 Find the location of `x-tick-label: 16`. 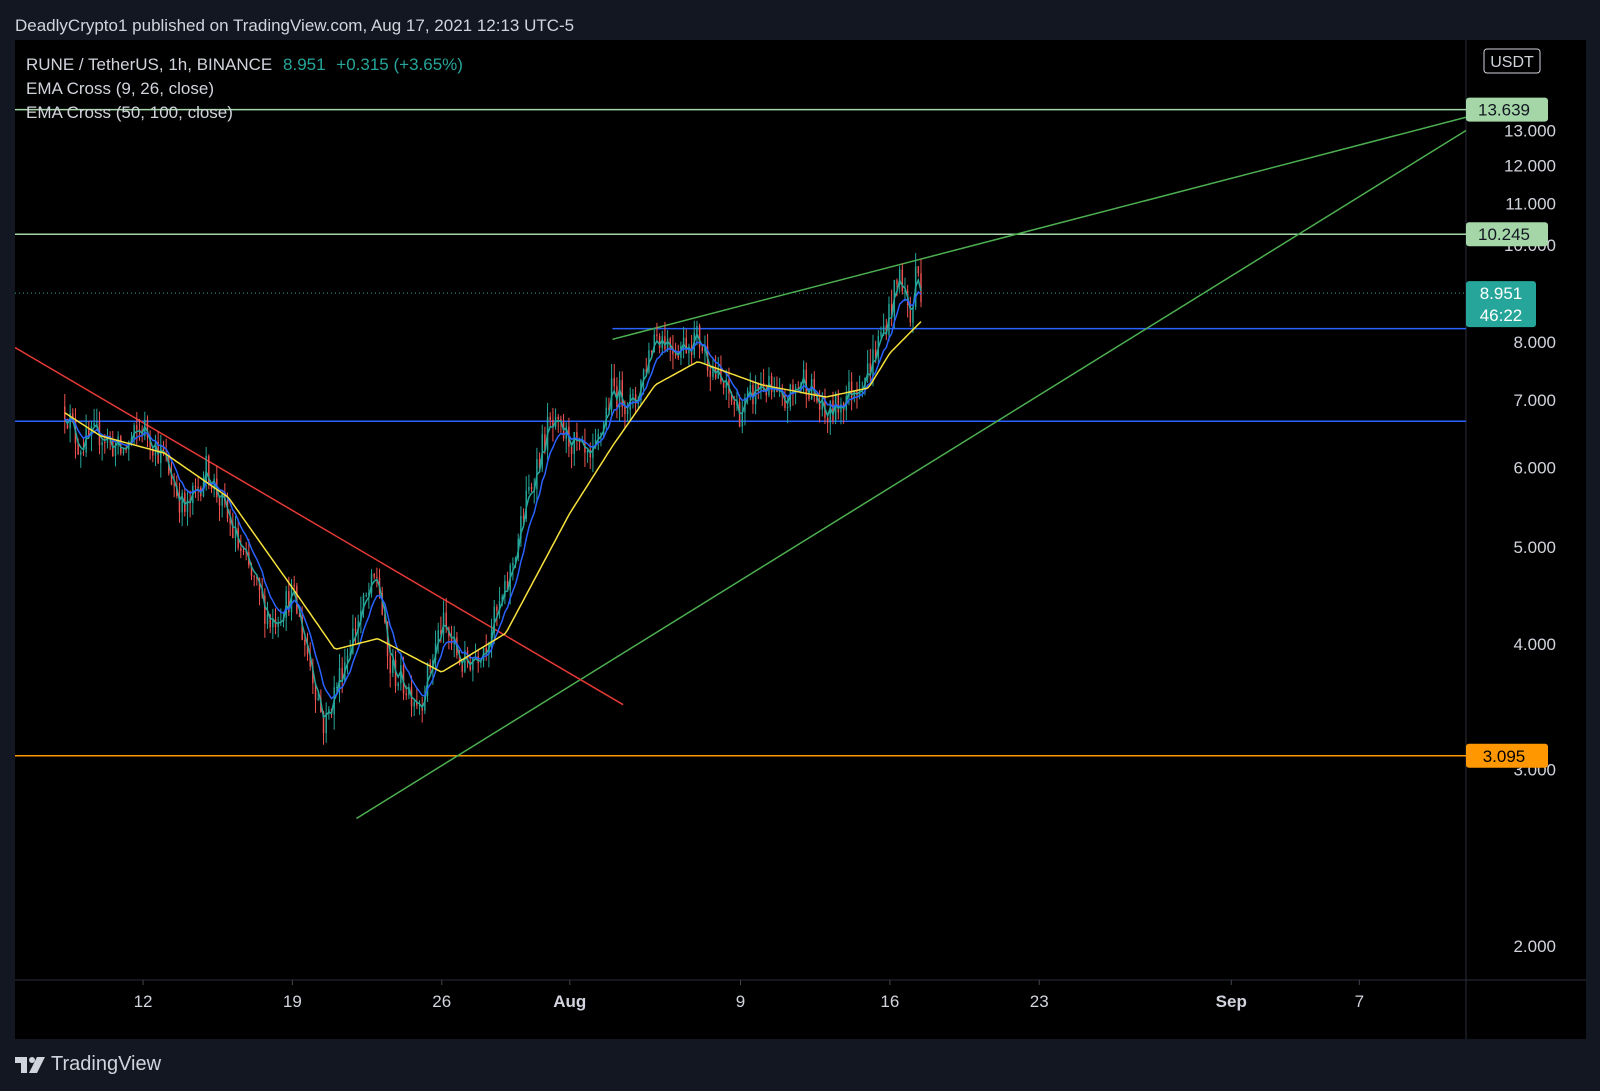

x-tick-label: 16 is located at coordinates (889, 1001).